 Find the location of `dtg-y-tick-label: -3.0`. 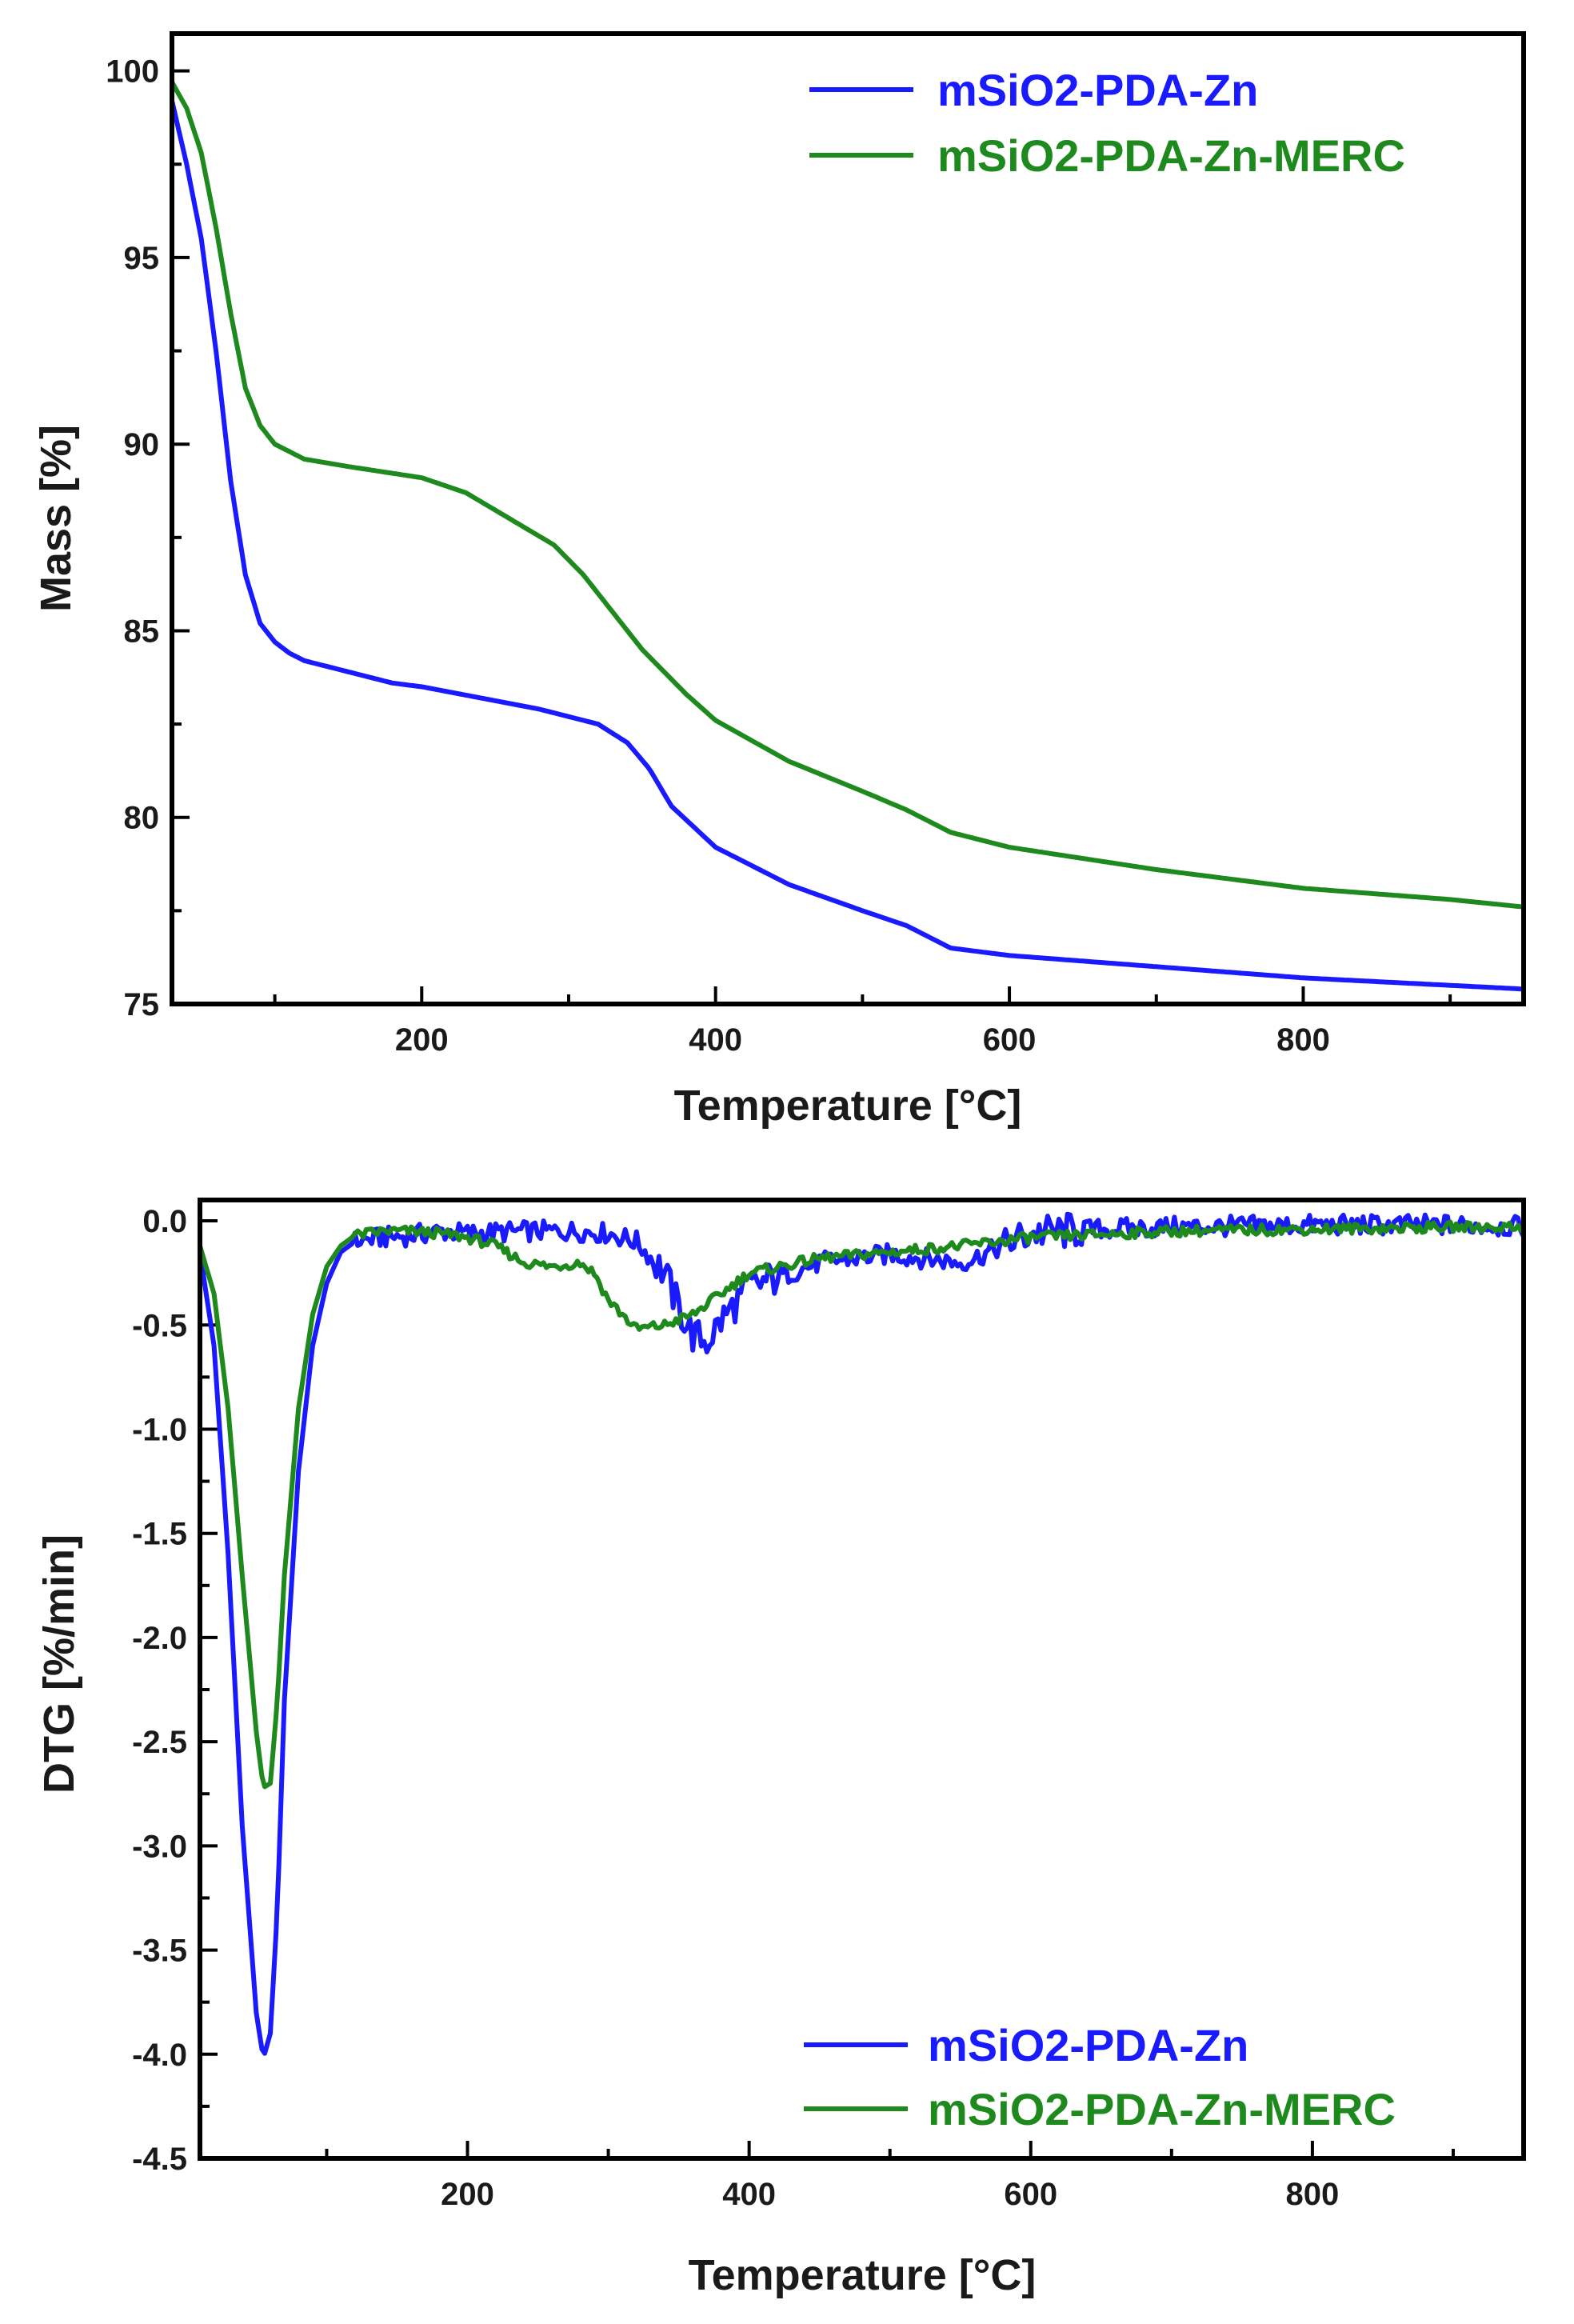

dtg-y-tick-label: -3.0 is located at coordinates (159, 1846).